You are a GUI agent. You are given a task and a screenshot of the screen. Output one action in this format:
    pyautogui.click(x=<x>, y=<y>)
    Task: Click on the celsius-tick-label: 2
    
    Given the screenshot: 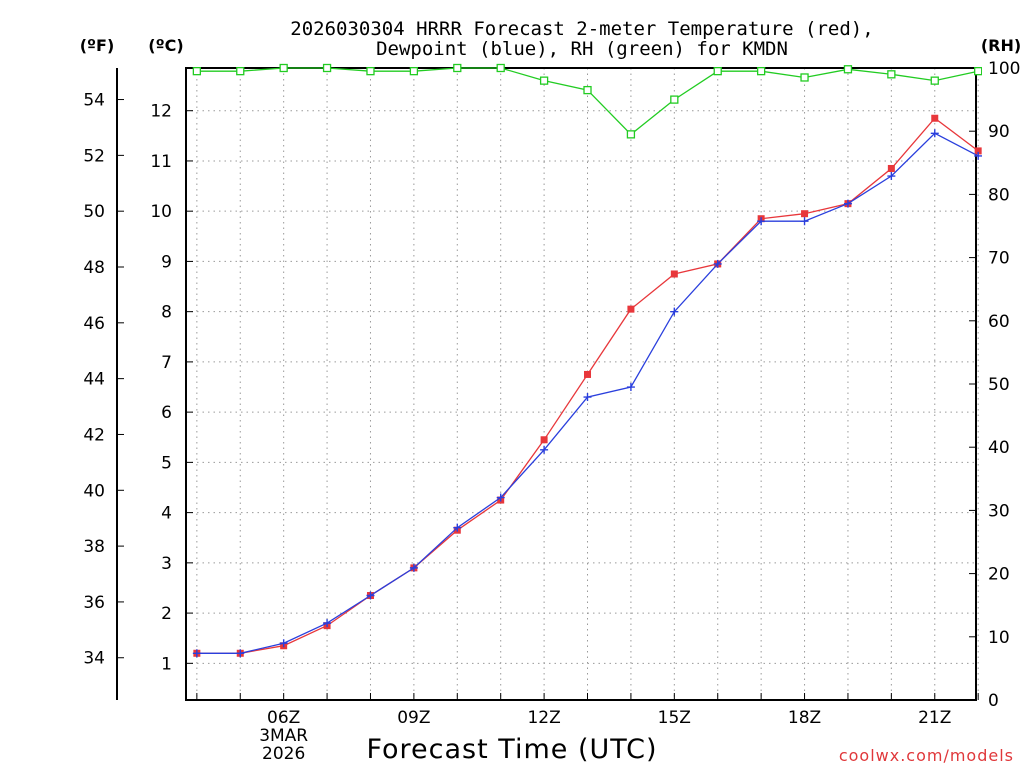 What is the action you would take?
    pyautogui.click(x=166, y=614)
    